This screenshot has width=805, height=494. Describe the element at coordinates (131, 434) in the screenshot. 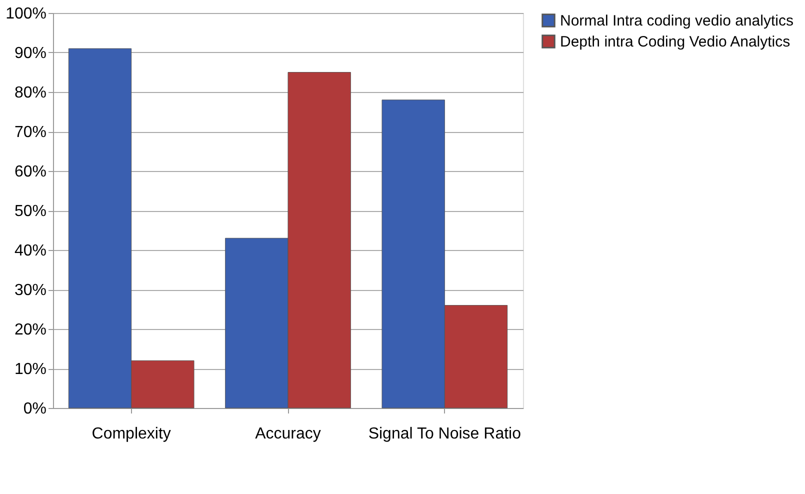

I see `x-tick-label: Complexity` at that location.